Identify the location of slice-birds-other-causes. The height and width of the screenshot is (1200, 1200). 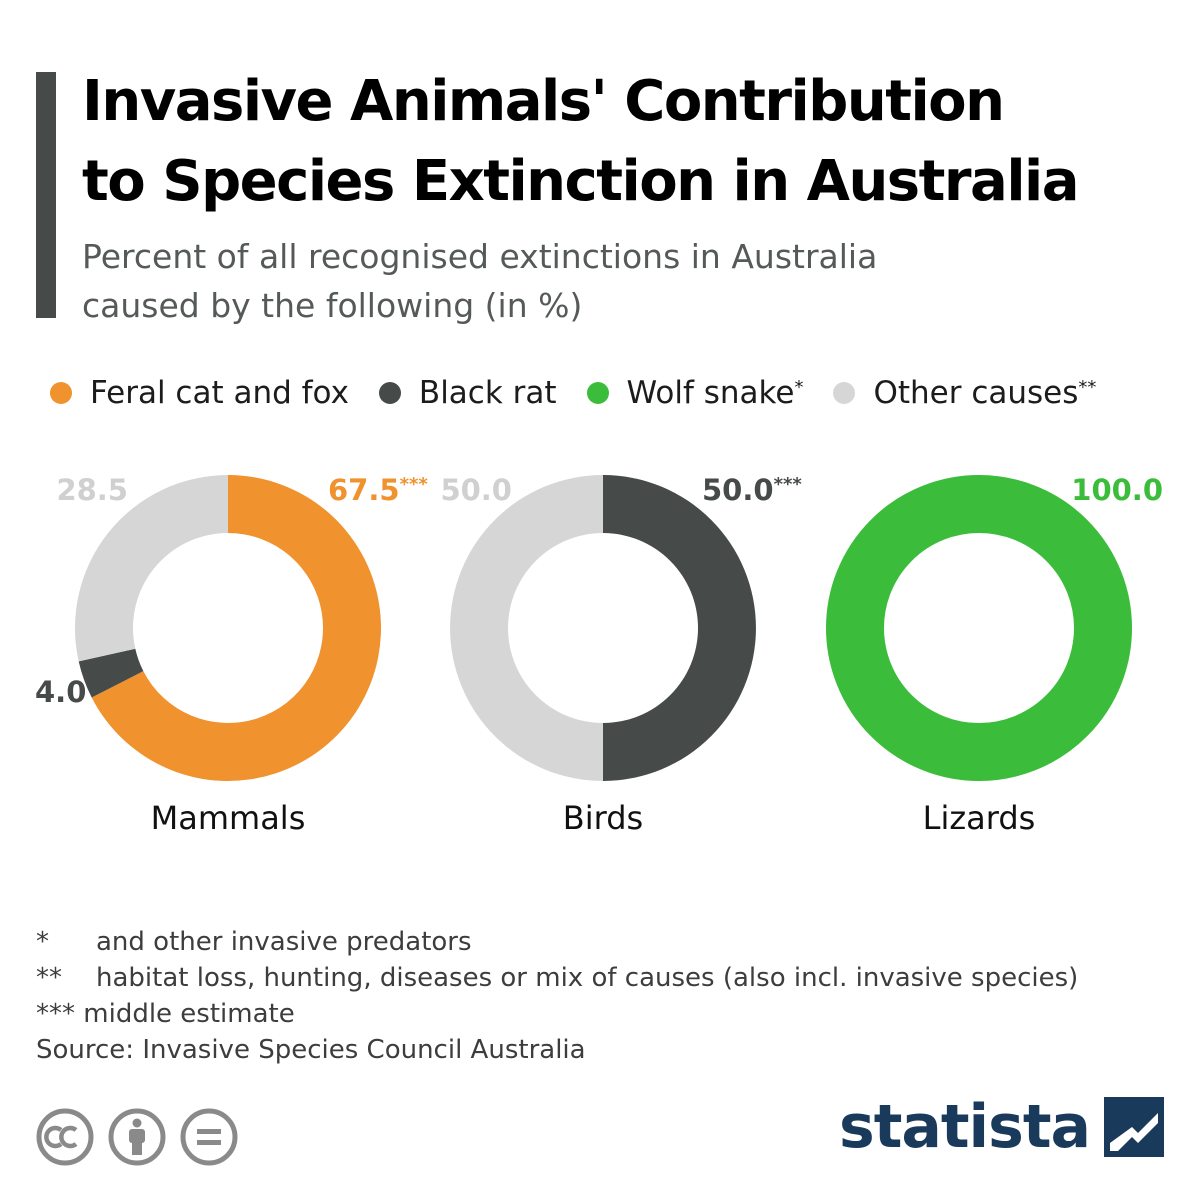
(526, 628).